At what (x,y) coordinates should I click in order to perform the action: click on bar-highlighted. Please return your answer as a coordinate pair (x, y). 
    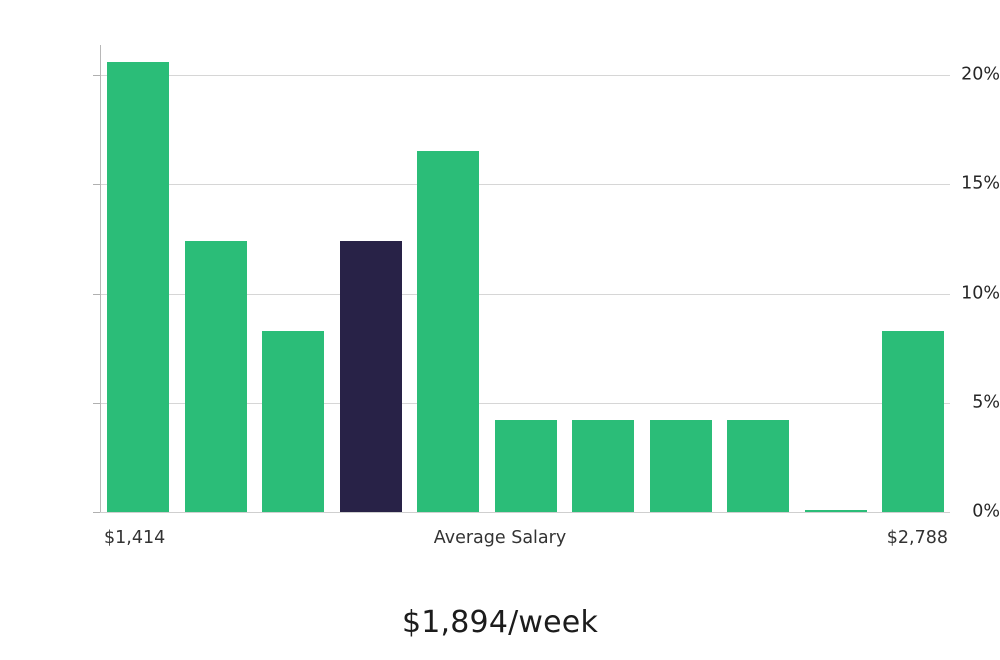
    Looking at the image, I should click on (370, 376).